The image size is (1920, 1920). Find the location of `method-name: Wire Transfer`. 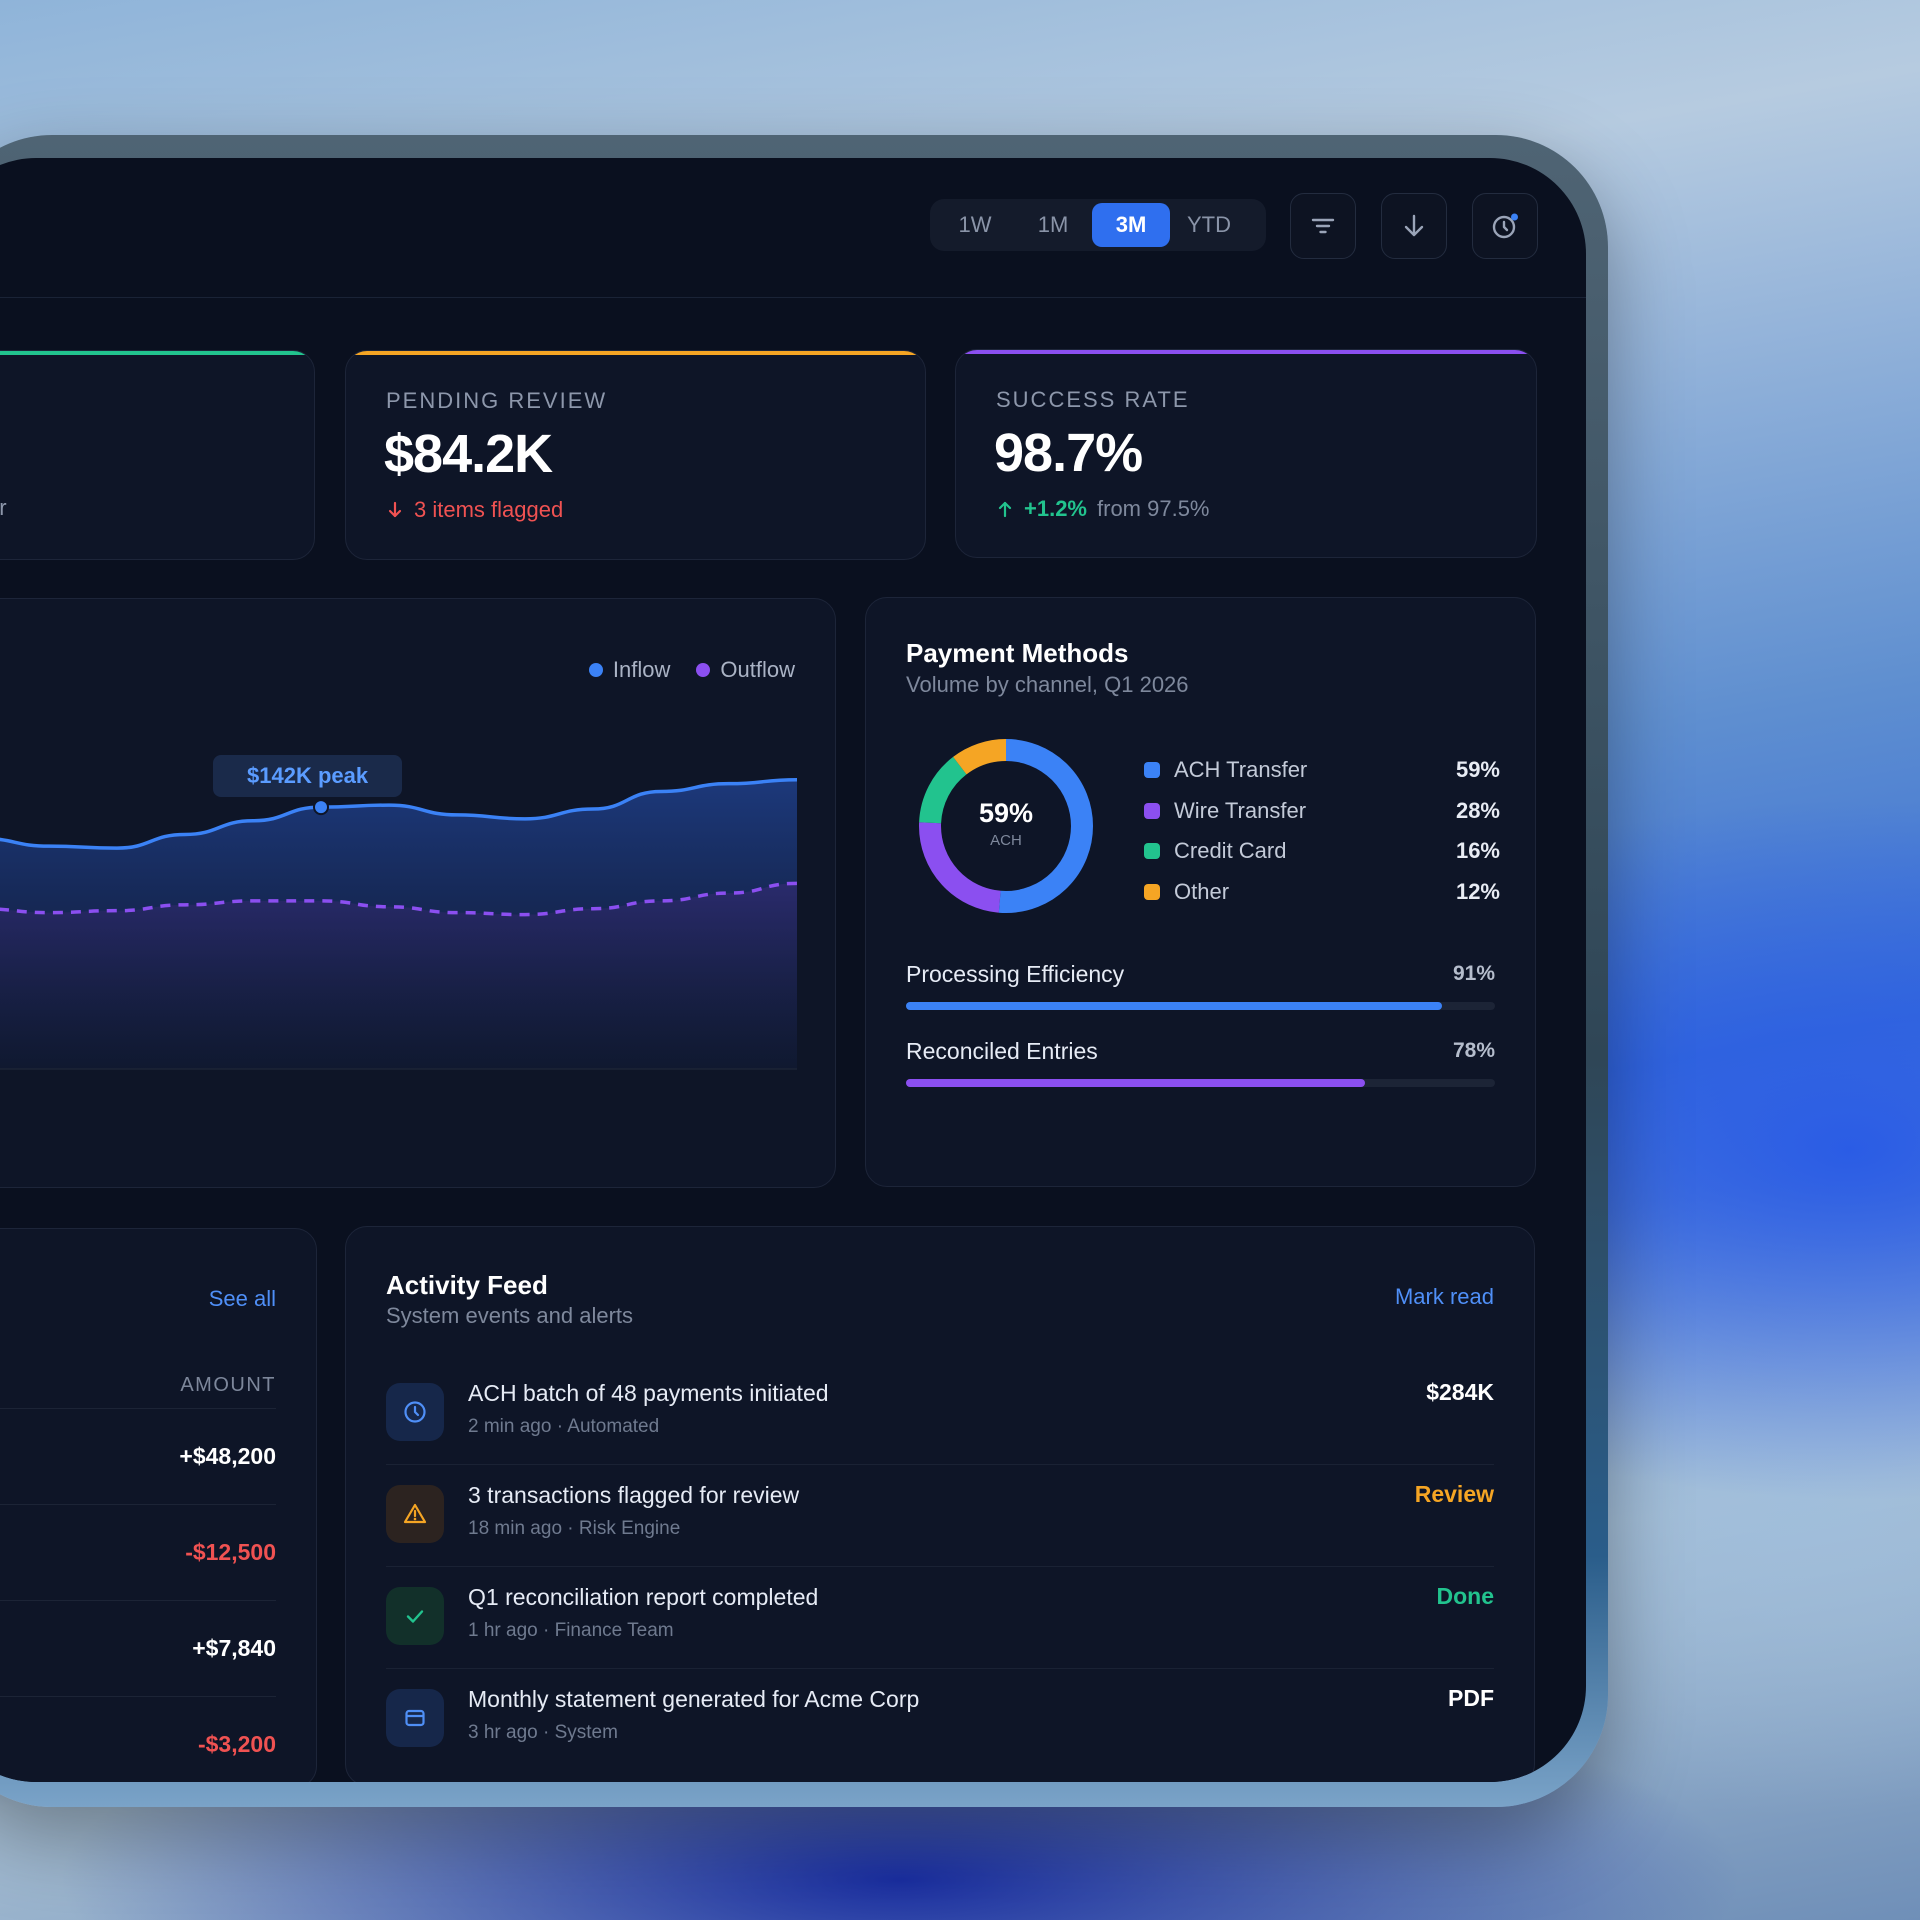

method-name: Wire Transfer is located at coordinates (1240, 810).